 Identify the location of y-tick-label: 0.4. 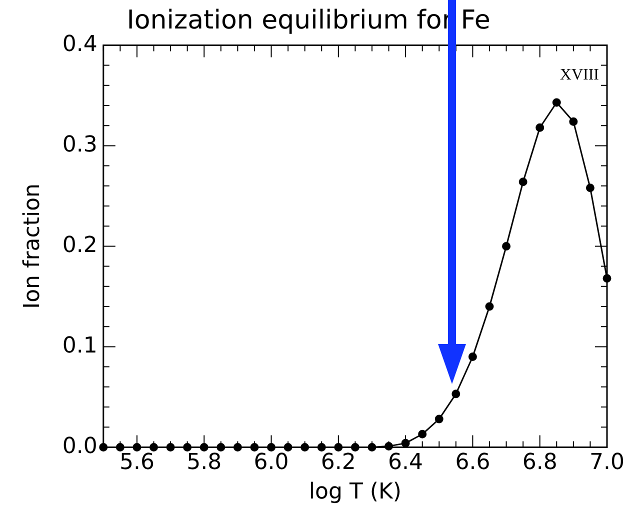
(80, 44).